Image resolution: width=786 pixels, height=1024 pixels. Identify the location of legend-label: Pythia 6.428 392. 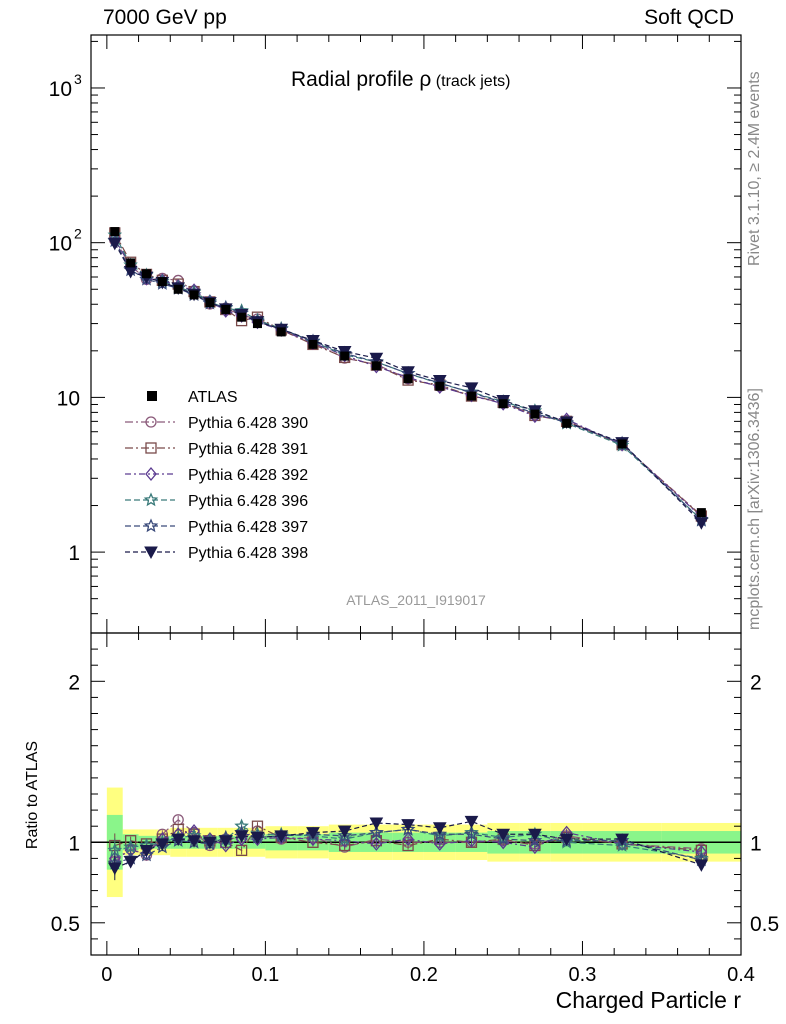
(248, 475).